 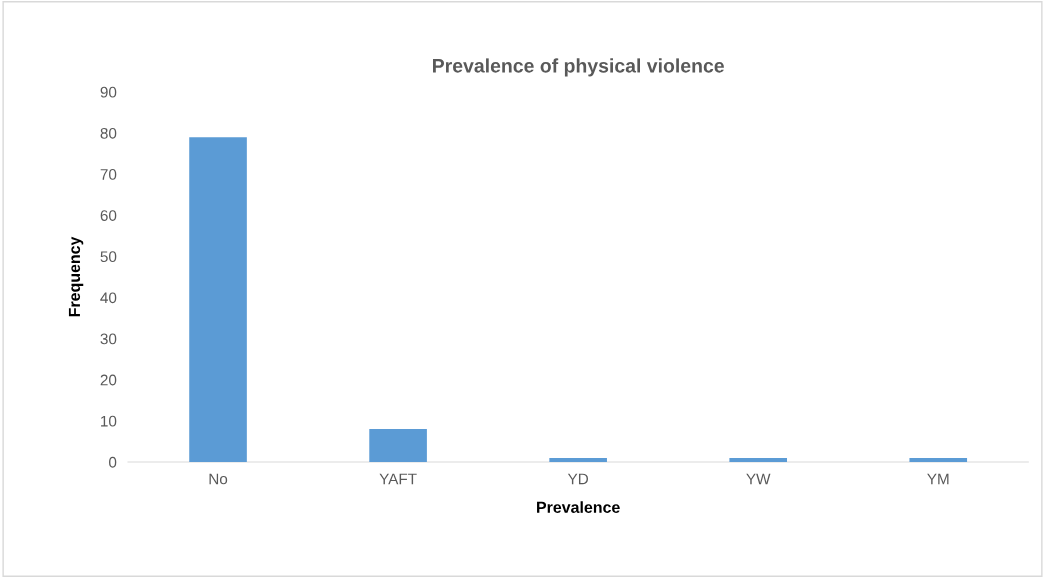 I want to click on y-tick-label: 40, so click(x=108, y=298).